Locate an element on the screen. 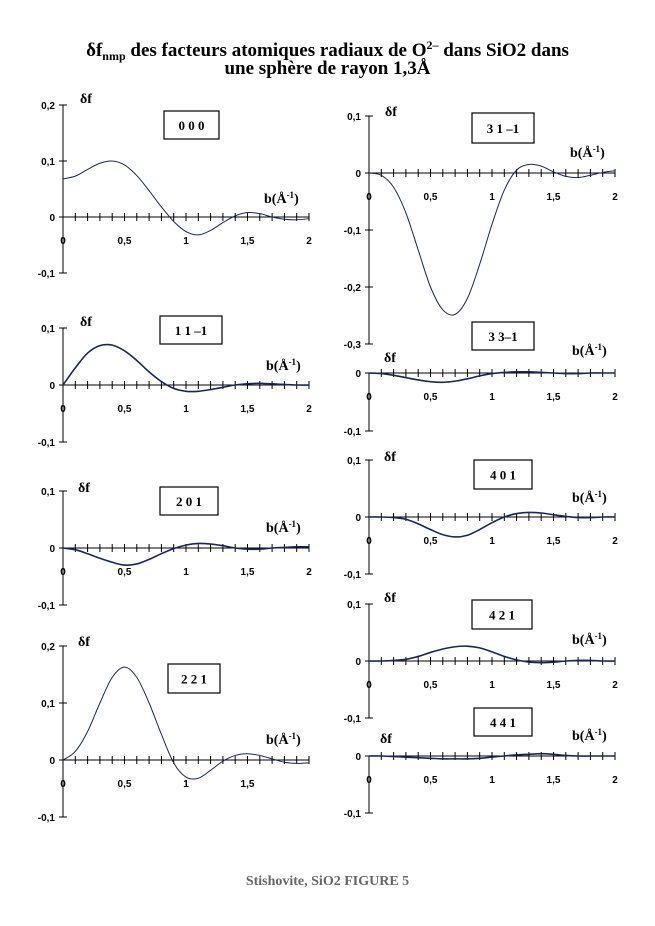  reflection-label: 3 3–1 is located at coordinates (502, 336).